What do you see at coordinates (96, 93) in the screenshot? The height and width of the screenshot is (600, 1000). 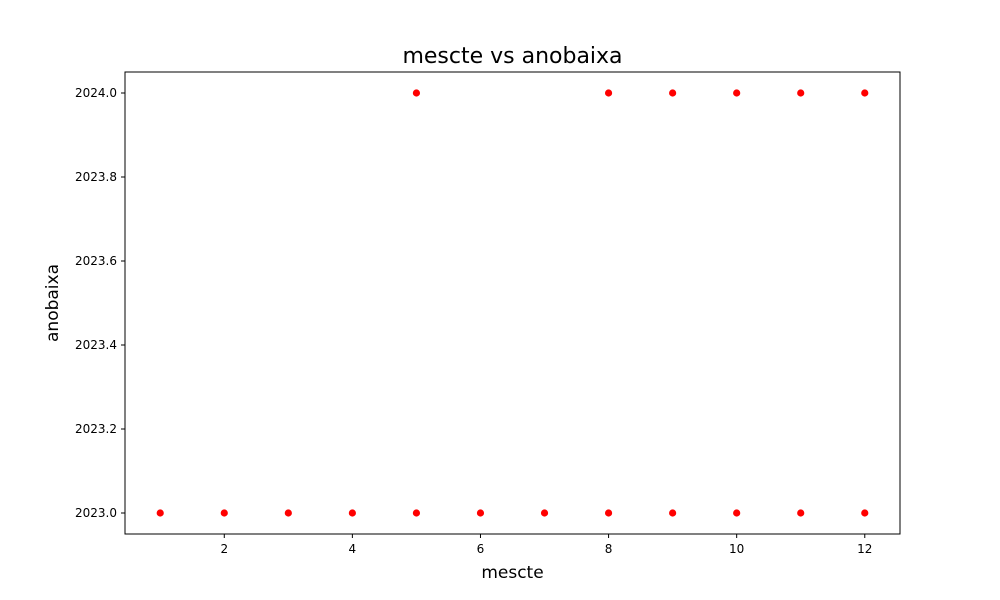 I see `y-tick-label: 2024.0` at bounding box center [96, 93].